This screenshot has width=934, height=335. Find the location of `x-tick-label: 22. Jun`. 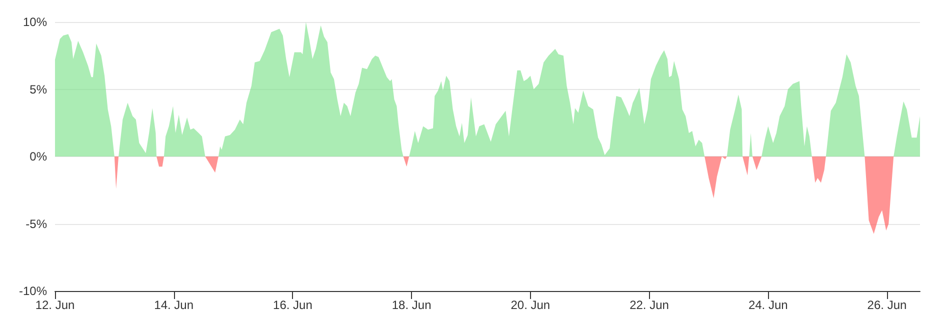

x-tick-label: 22. Jun is located at coordinates (649, 305).